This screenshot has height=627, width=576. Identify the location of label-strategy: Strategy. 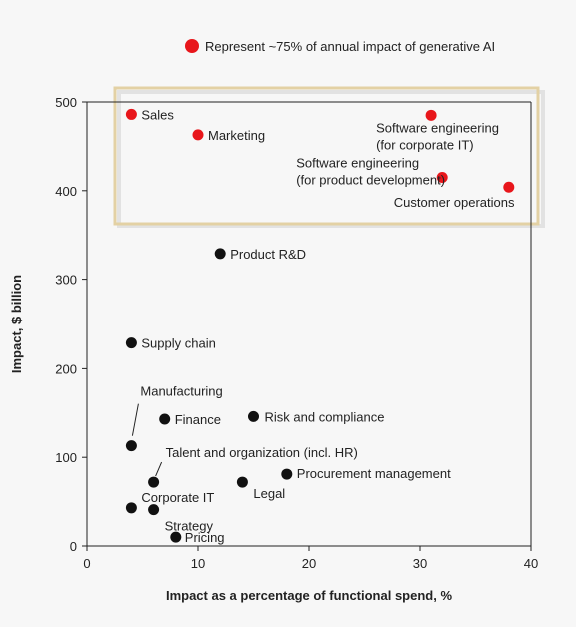
(189, 526).